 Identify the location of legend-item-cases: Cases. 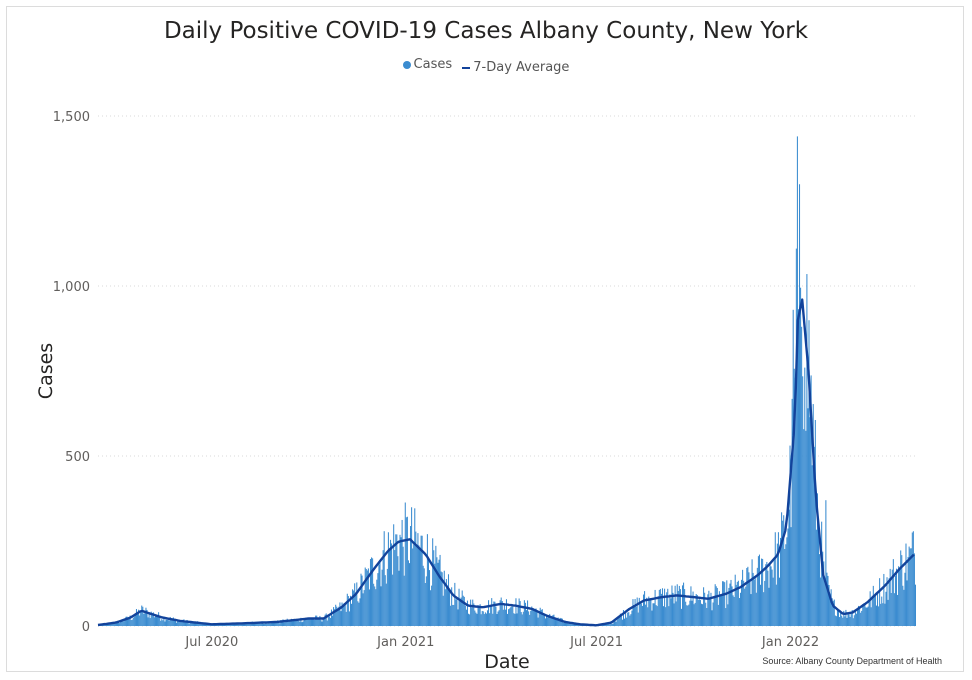
(427, 64).